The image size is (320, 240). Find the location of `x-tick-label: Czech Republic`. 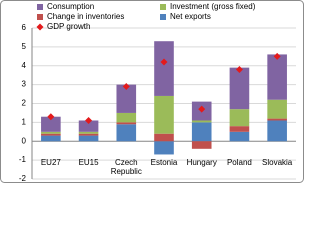

x-tick-label: Czech Republic is located at coordinates (126, 167).